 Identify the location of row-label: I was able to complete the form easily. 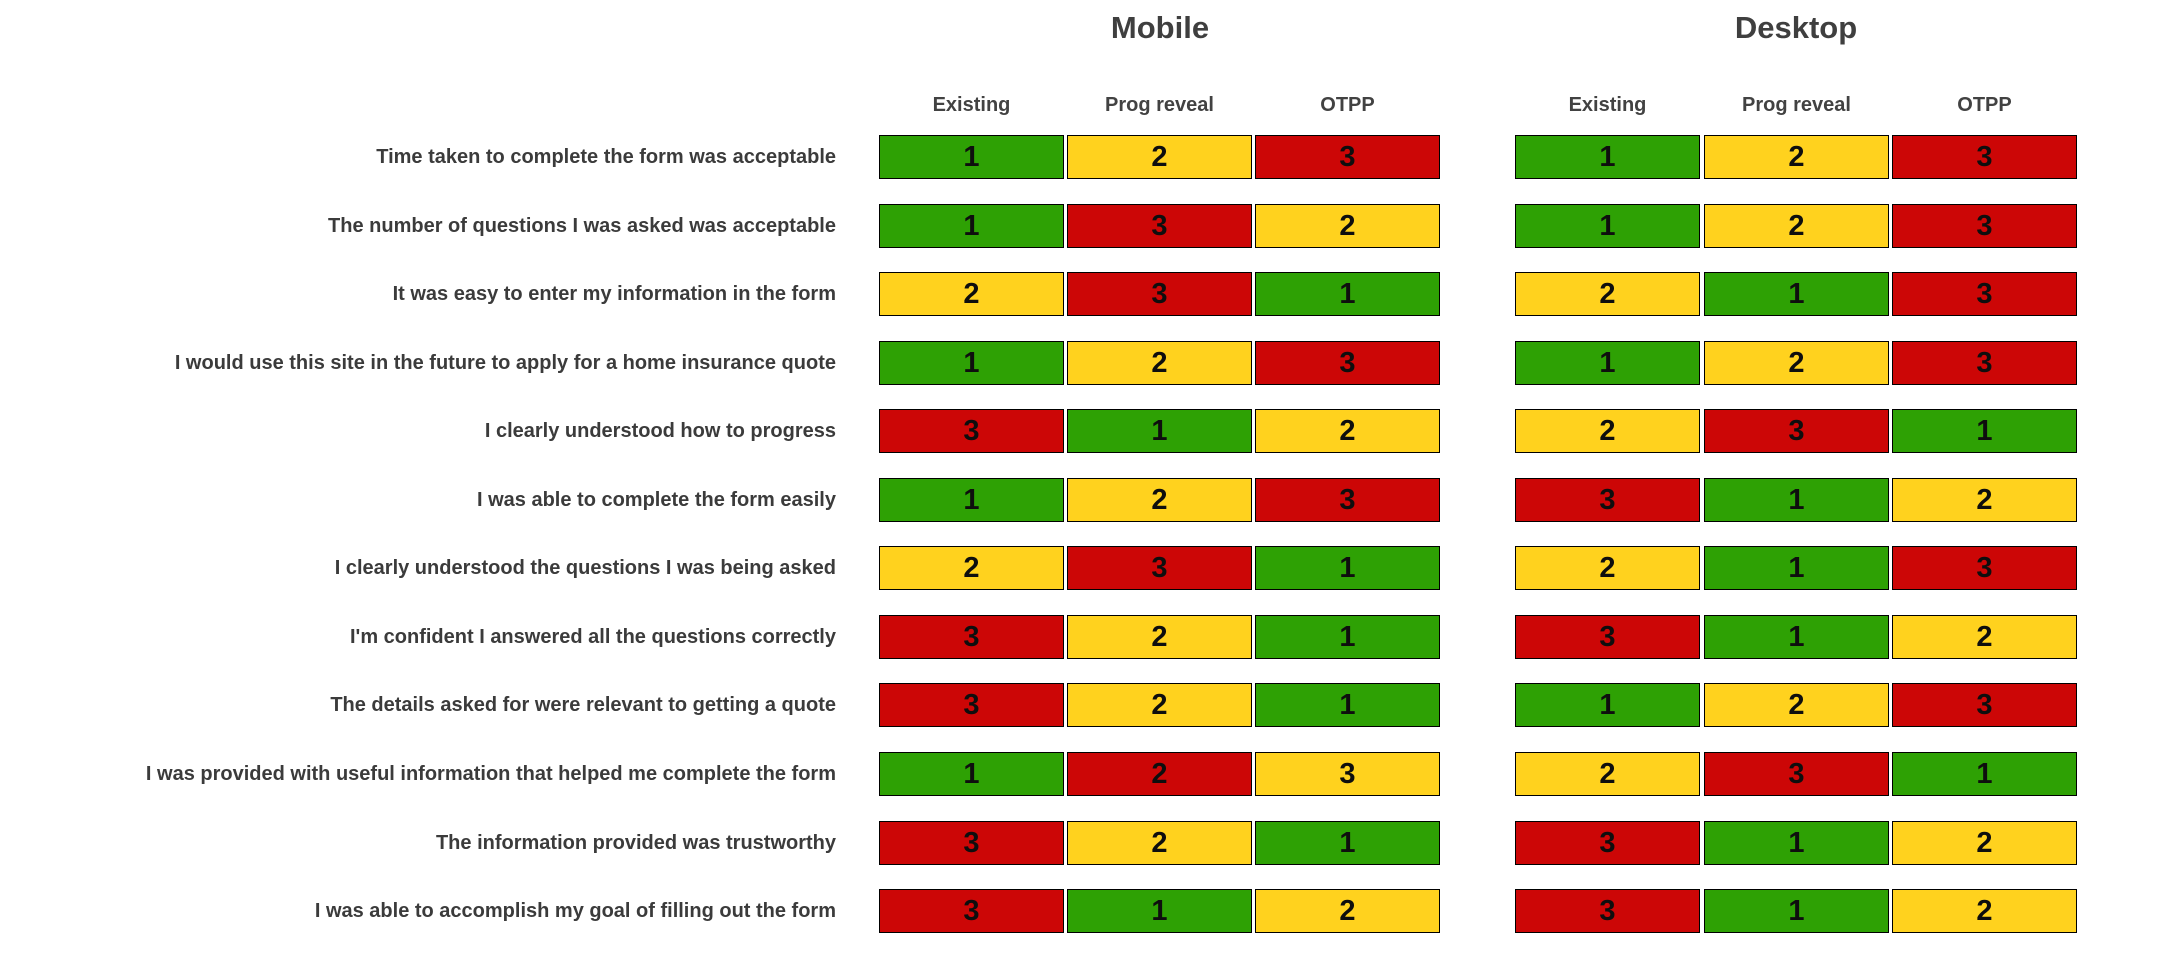
(656, 500).